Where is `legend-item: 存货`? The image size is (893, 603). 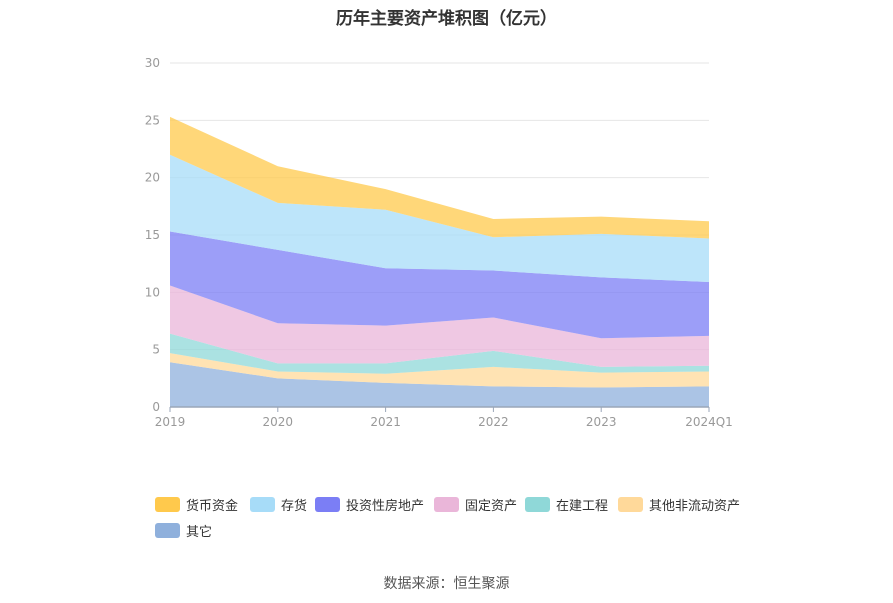
legend-item: 存货 is located at coordinates (278, 504).